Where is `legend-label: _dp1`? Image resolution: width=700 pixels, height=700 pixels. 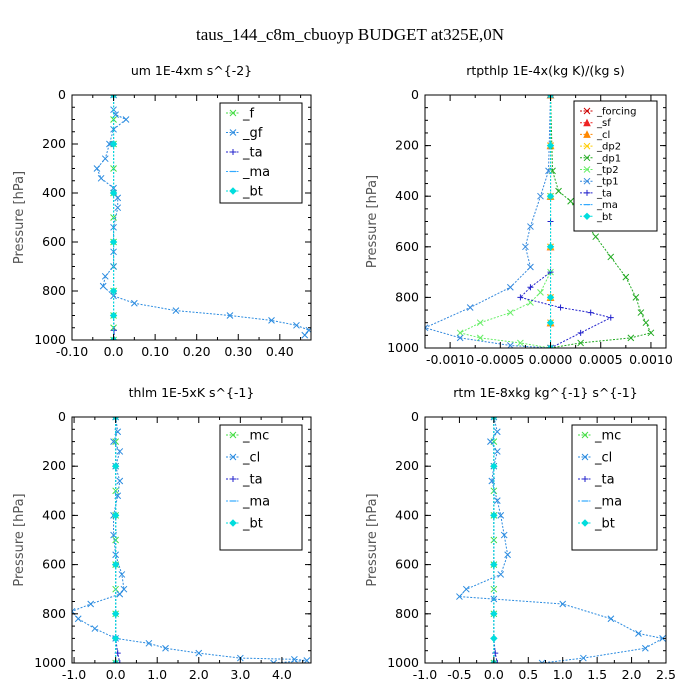
legend-label: _dp1 is located at coordinates (608, 158).